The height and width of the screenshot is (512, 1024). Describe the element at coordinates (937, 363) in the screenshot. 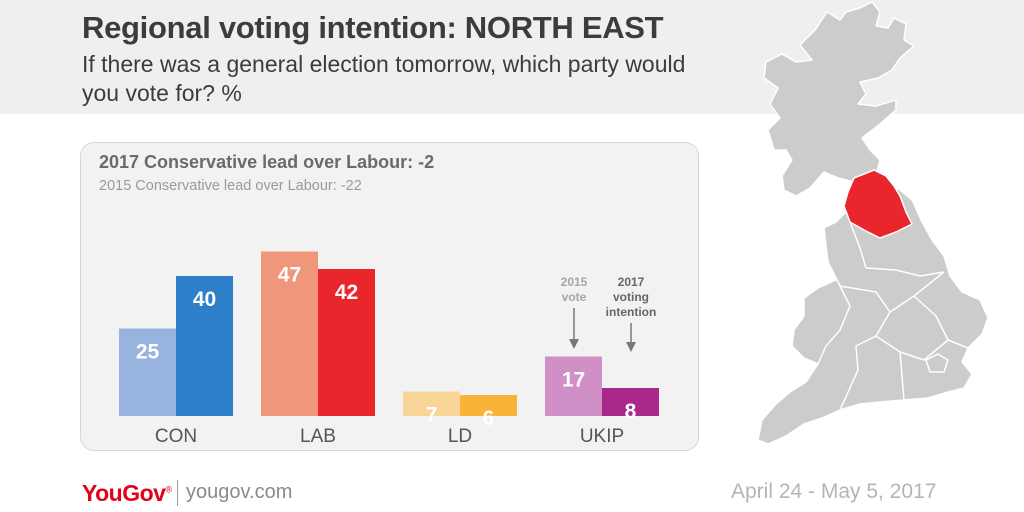

I see `map-border-london` at that location.